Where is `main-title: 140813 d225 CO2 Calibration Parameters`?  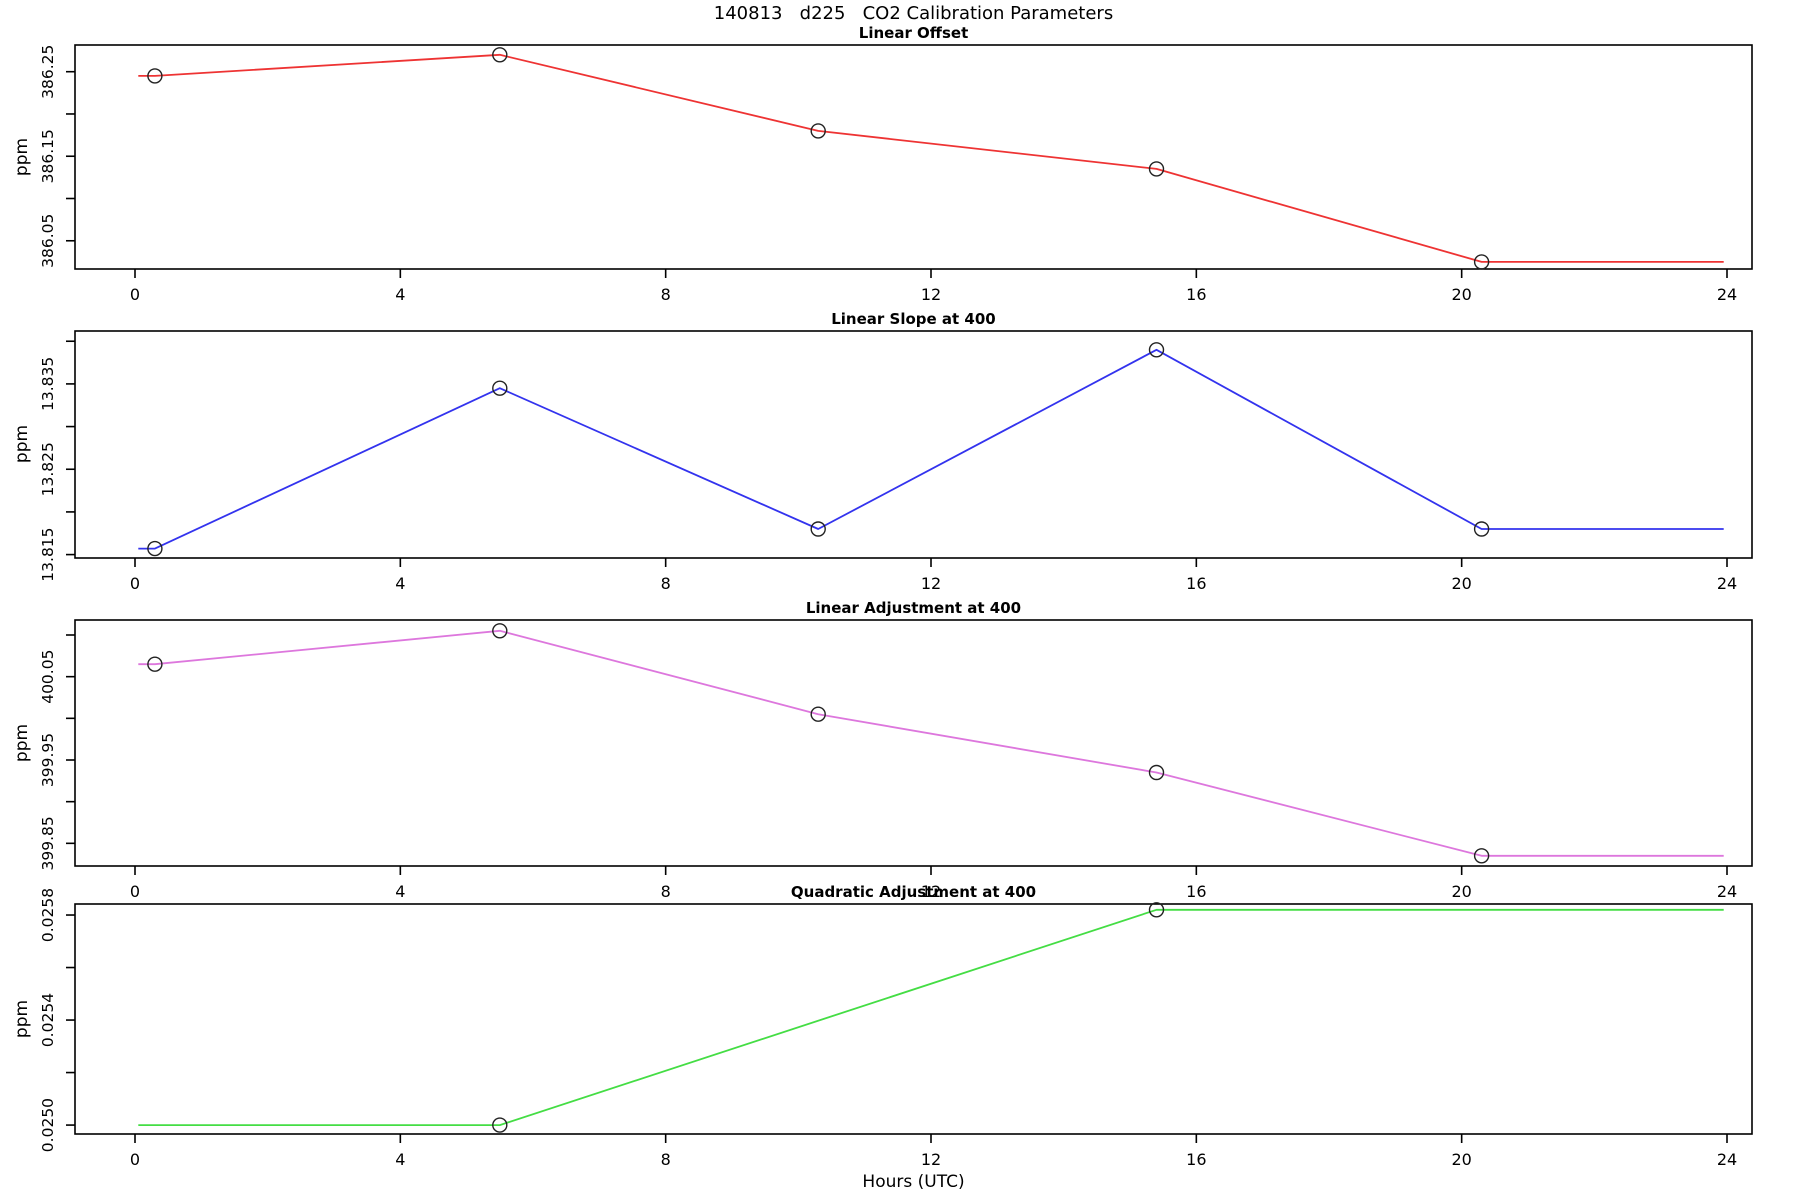 main-title: 140813 d225 CO2 Calibration Parameters is located at coordinates (913, 13).